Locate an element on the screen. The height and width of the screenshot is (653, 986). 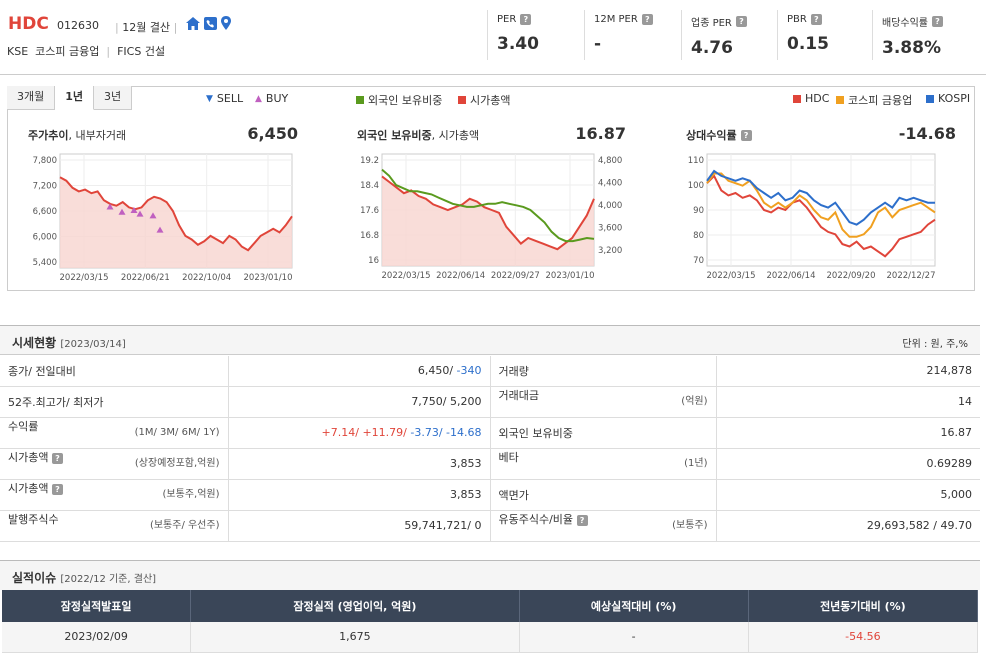
x-tick-label: 2023/01/10 is located at coordinates (570, 276).